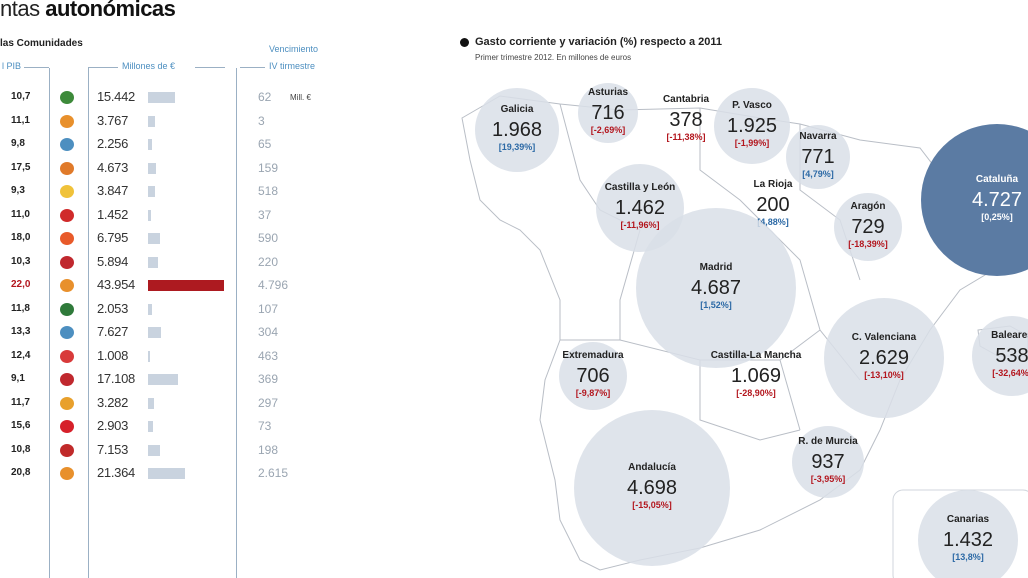 This screenshot has height=578, width=1028. What do you see at coordinates (640, 208) in the screenshot?
I see `region-value-label: 1.462` at bounding box center [640, 208].